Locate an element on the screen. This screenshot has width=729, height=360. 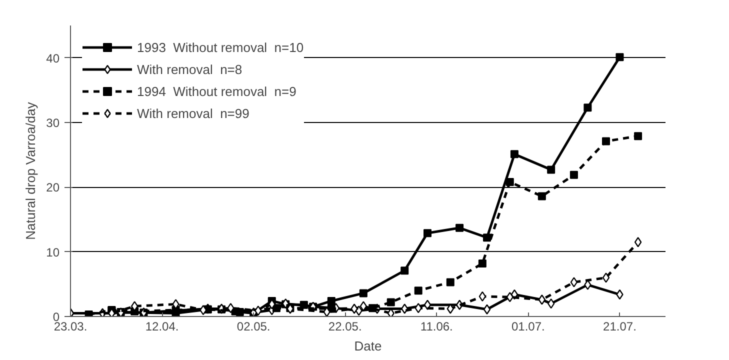
x-tick-label: 01.07. is located at coordinates (528, 327).